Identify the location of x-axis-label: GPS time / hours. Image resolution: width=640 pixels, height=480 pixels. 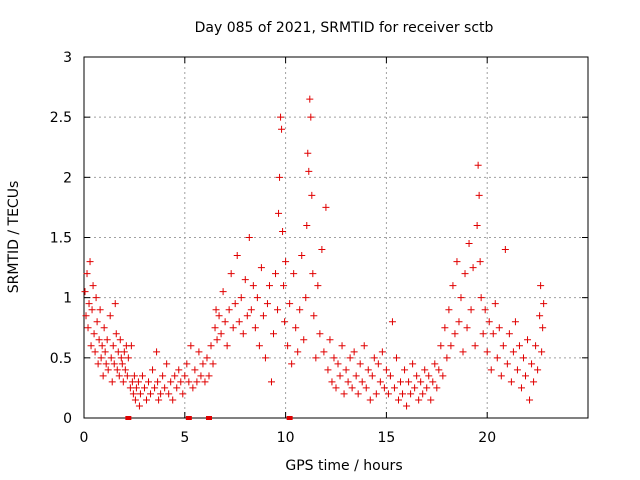
(343, 466).